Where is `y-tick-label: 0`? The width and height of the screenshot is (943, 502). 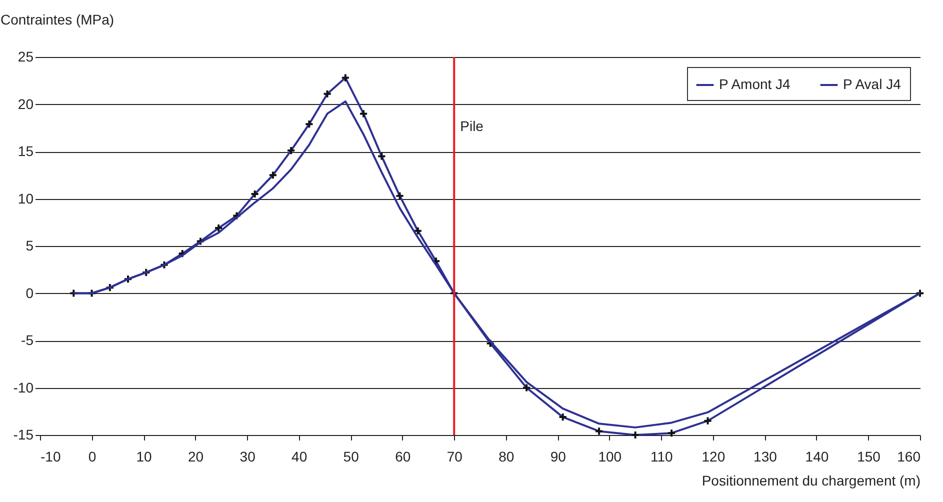
y-tick-label: 0 is located at coordinates (30, 292).